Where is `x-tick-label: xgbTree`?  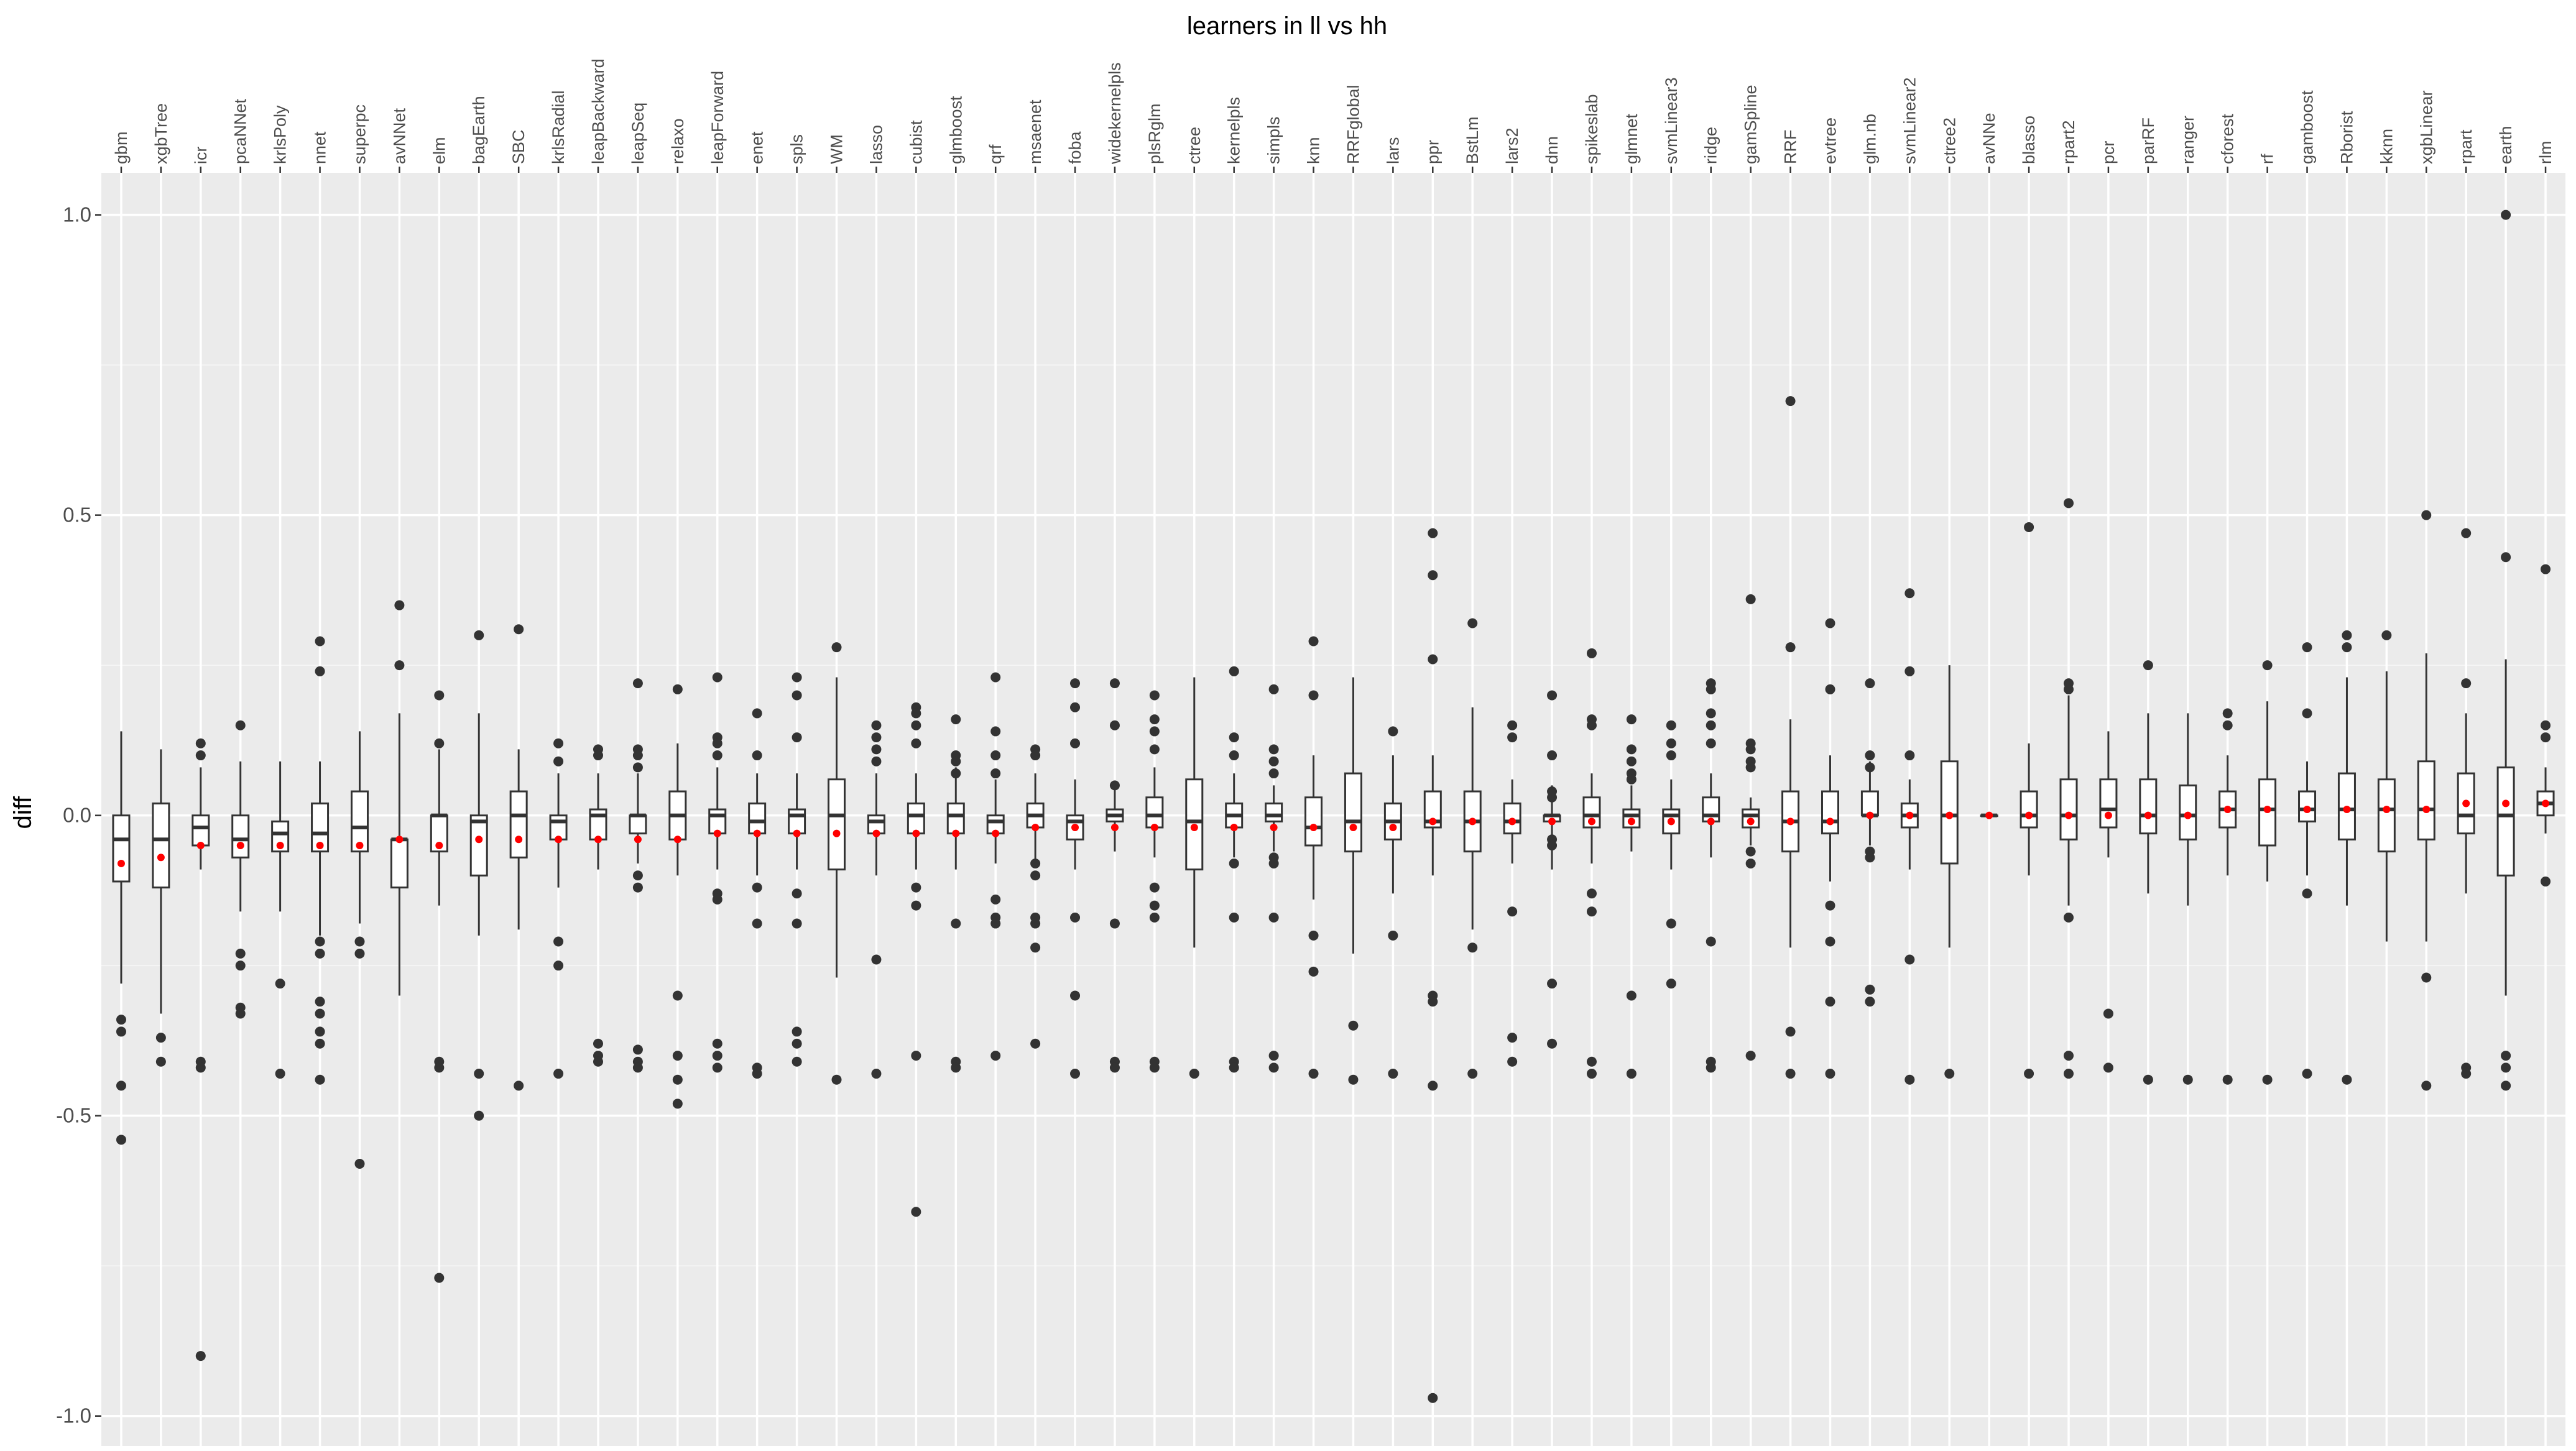 x-tick-label: xgbTree is located at coordinates (161, 133).